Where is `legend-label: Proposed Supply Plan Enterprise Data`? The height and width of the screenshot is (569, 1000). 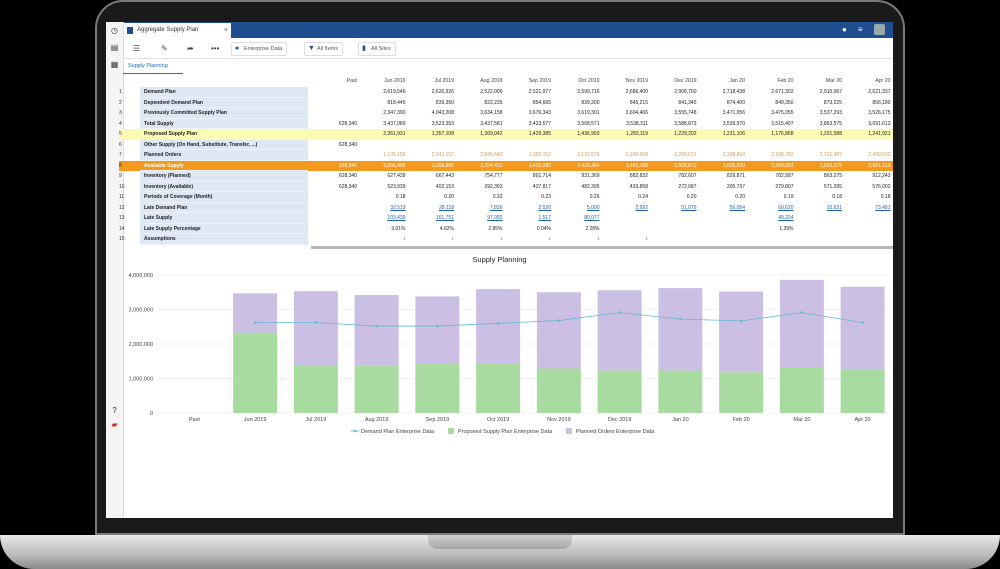 legend-label: Proposed Supply Plan Enterprise Data is located at coordinates (505, 432).